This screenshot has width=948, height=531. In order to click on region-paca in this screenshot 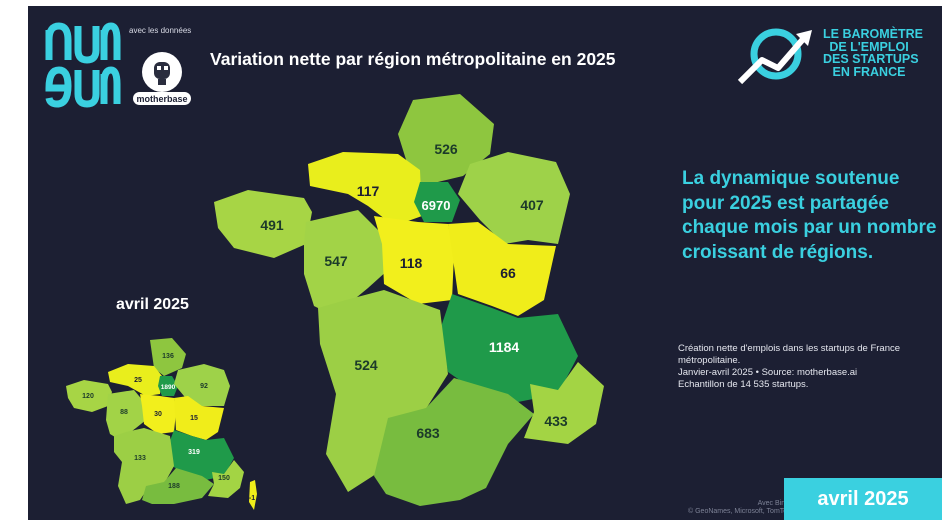, I will do `click(564, 403)`.